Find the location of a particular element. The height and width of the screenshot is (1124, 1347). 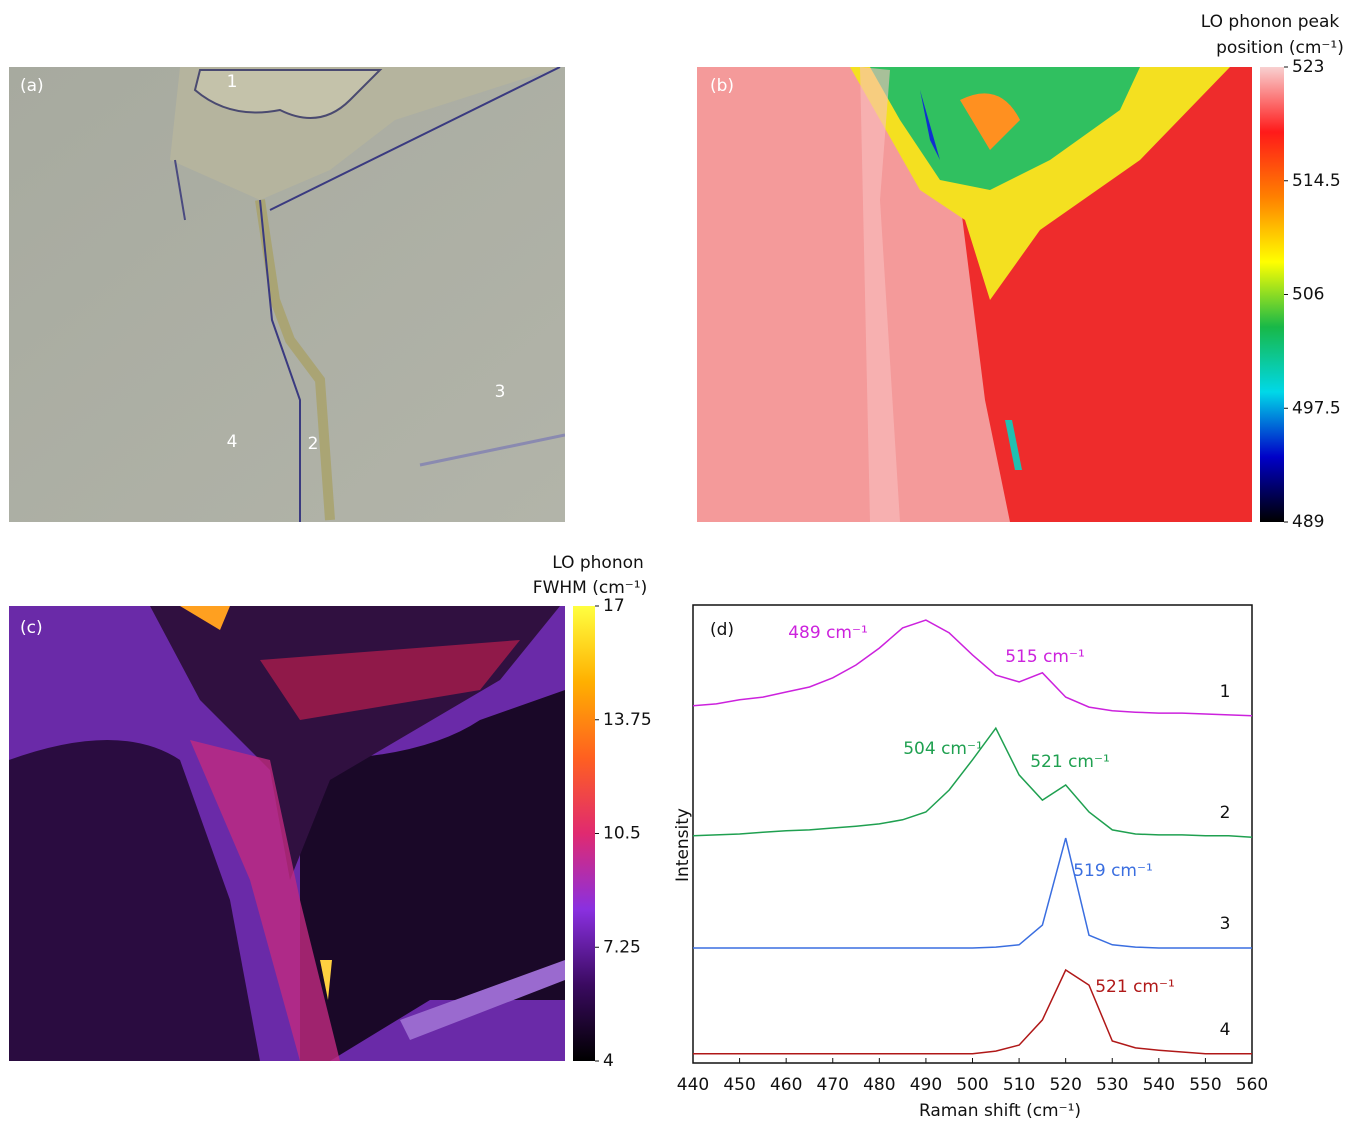

peak-annotation: 515 cm⁻¹ is located at coordinates (1045, 657).